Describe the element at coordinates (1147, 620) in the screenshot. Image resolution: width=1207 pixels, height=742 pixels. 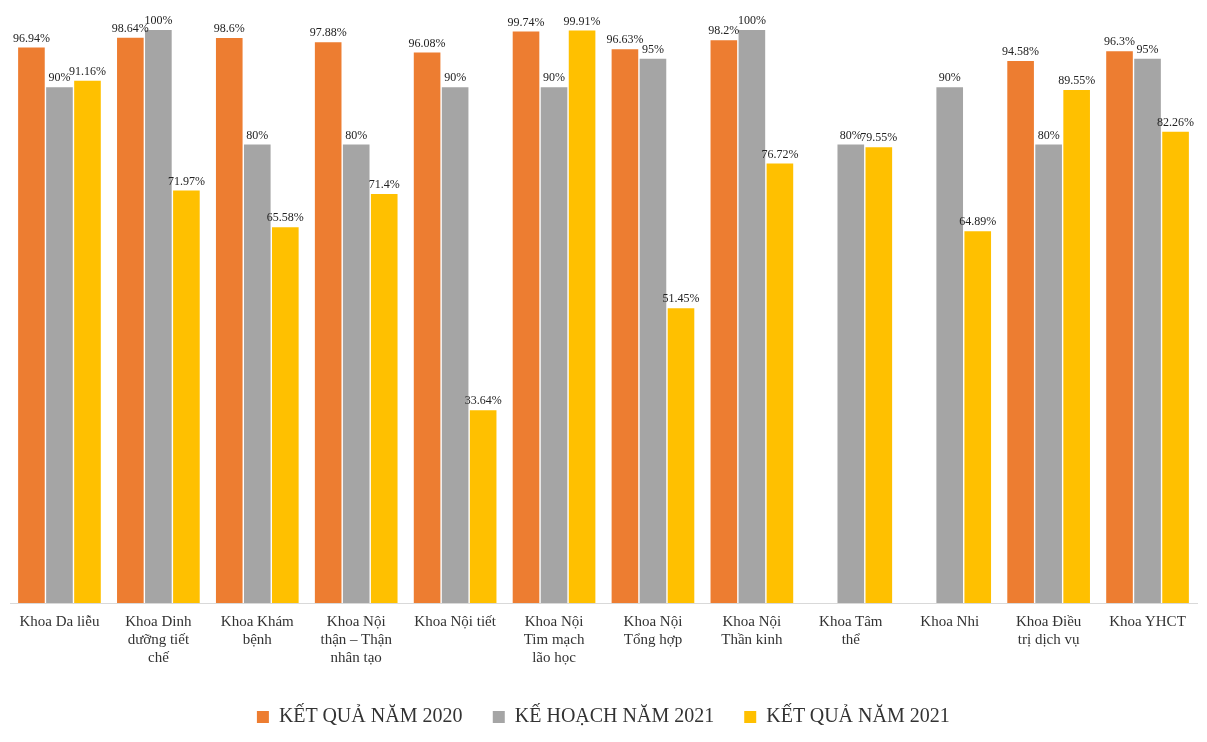
I see `x-tick-label: Khoa YHCT` at that location.